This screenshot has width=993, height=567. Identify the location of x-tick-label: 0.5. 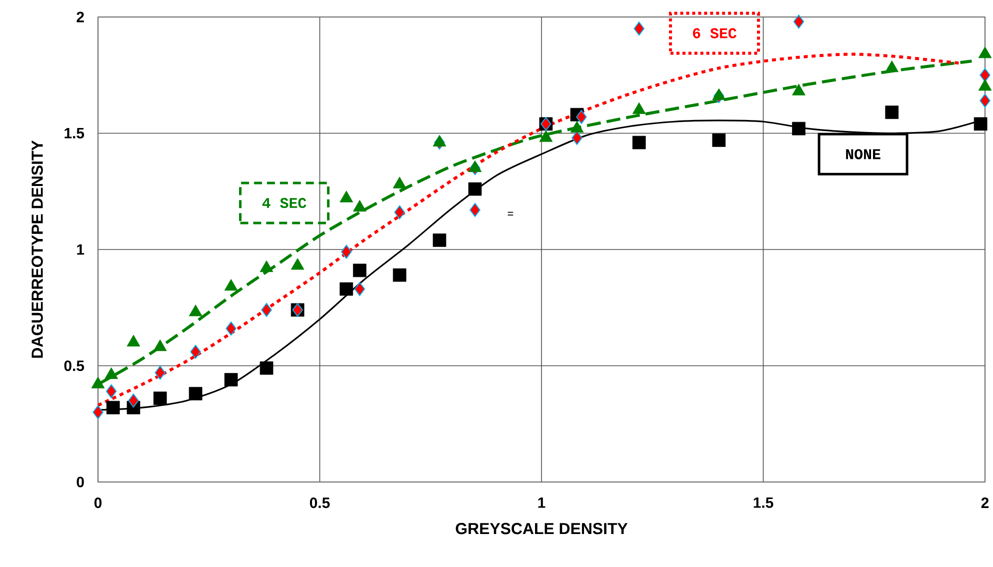
(320, 503).